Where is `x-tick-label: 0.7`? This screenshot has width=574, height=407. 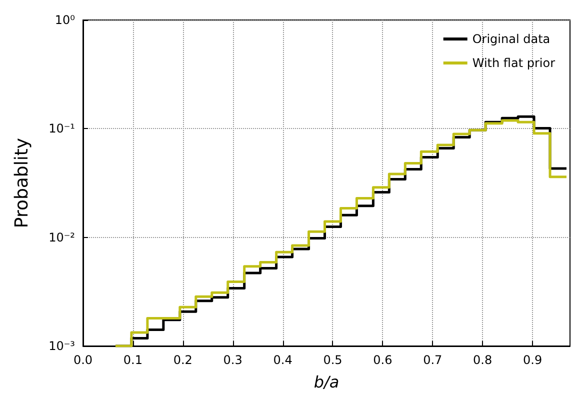 x-tick-label: 0.7 is located at coordinates (432, 360).